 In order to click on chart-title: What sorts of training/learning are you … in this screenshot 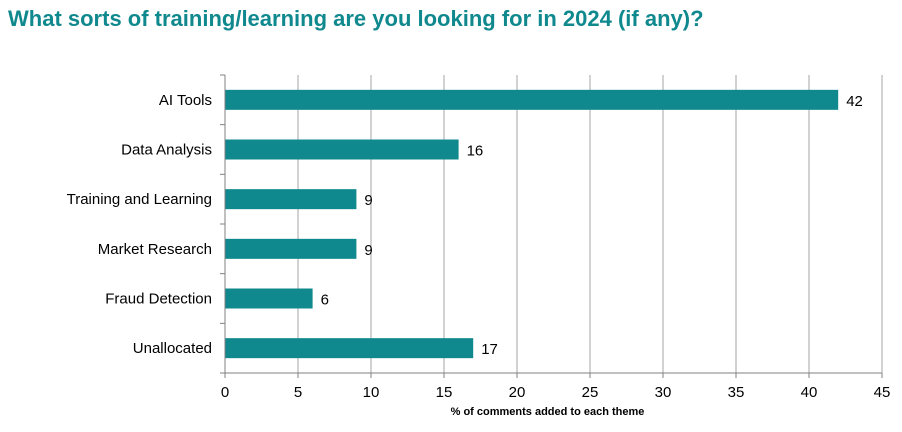, I will do `click(356, 18)`.